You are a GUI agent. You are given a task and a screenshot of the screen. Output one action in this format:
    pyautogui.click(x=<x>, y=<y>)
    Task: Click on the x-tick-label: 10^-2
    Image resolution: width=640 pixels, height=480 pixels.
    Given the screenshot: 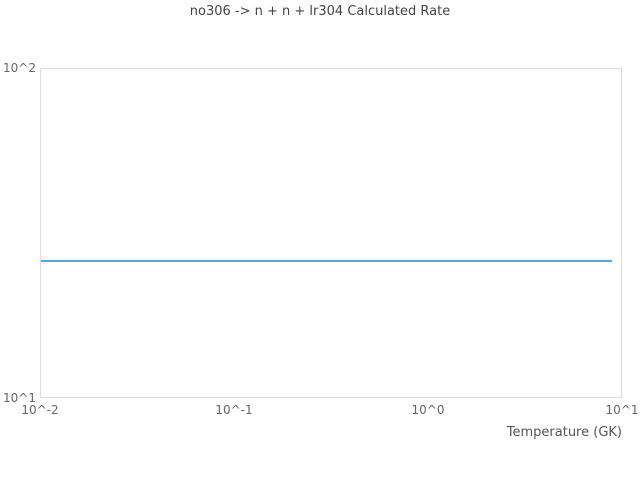 What is the action you would take?
    pyautogui.click(x=40, y=410)
    